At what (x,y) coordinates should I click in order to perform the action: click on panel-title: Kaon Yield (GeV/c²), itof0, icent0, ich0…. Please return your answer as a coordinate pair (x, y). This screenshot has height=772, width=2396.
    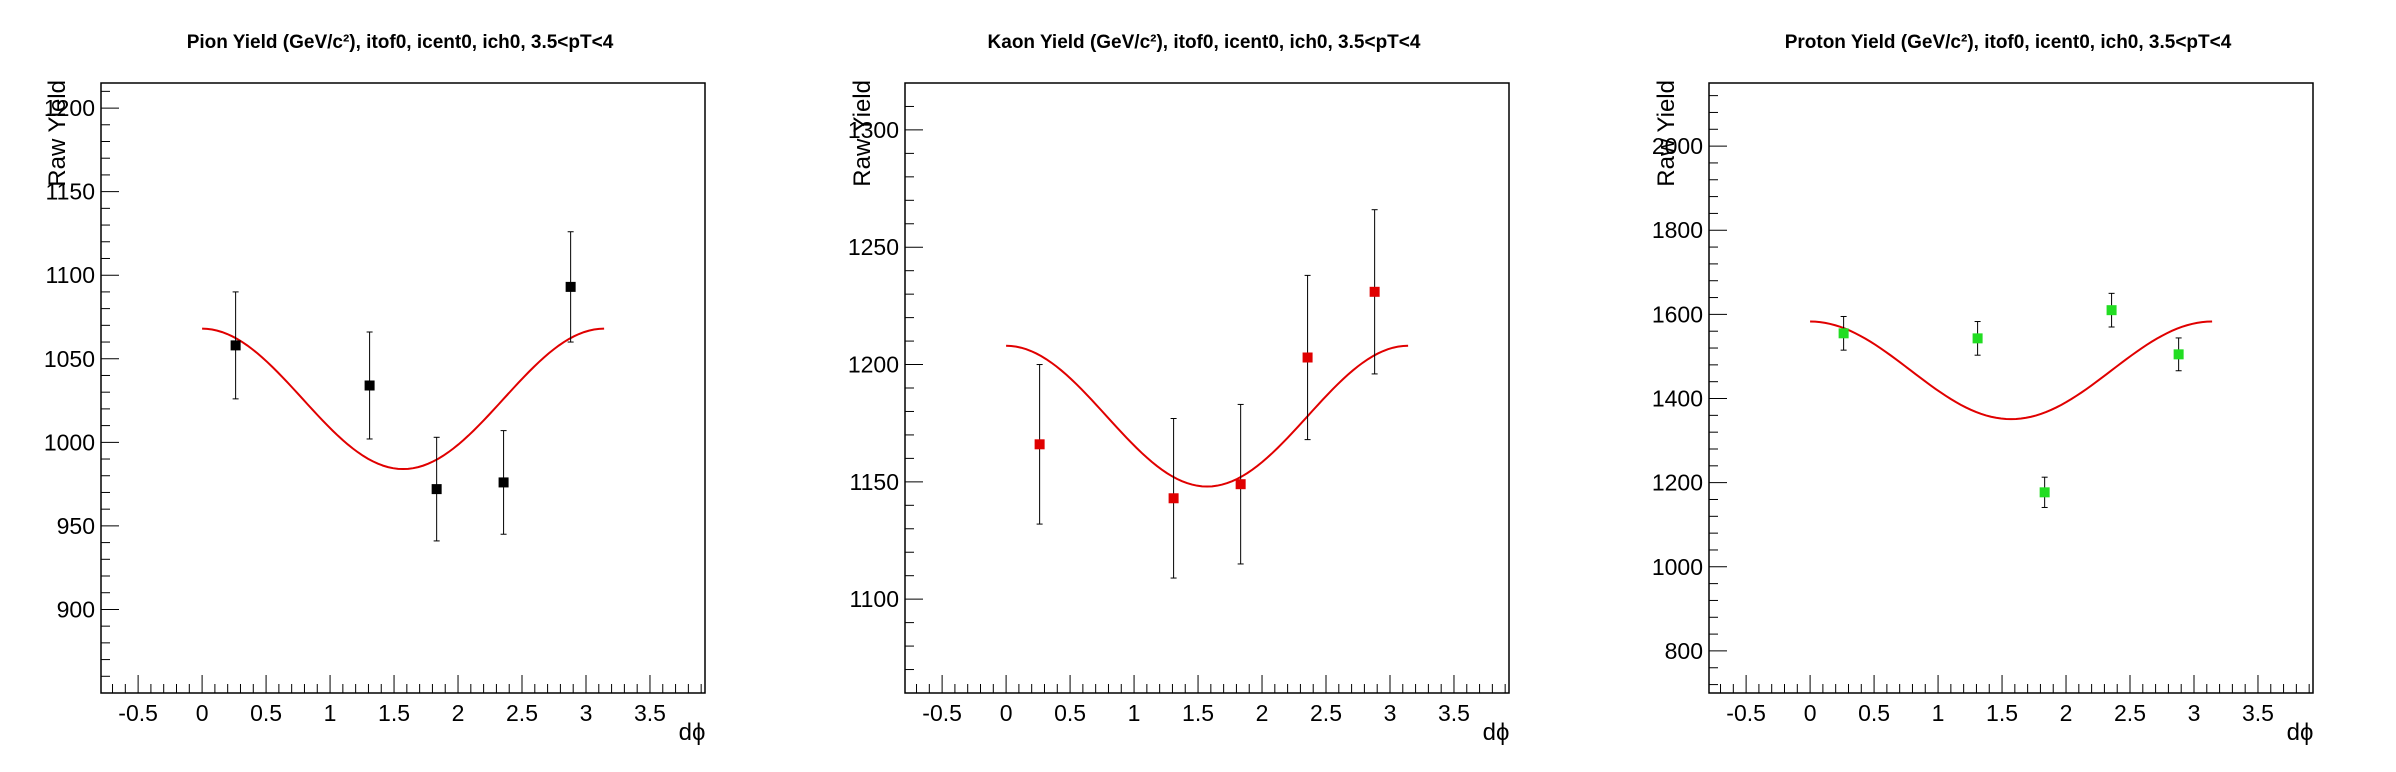
    Looking at the image, I should click on (1204, 42).